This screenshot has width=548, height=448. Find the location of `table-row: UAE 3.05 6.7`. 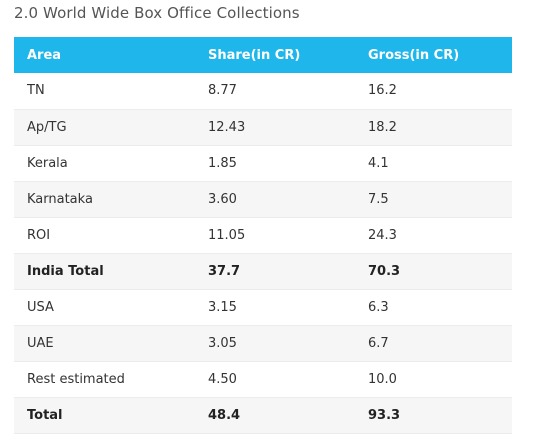

table-row: UAE 3.05 6.7 is located at coordinates (263, 343).